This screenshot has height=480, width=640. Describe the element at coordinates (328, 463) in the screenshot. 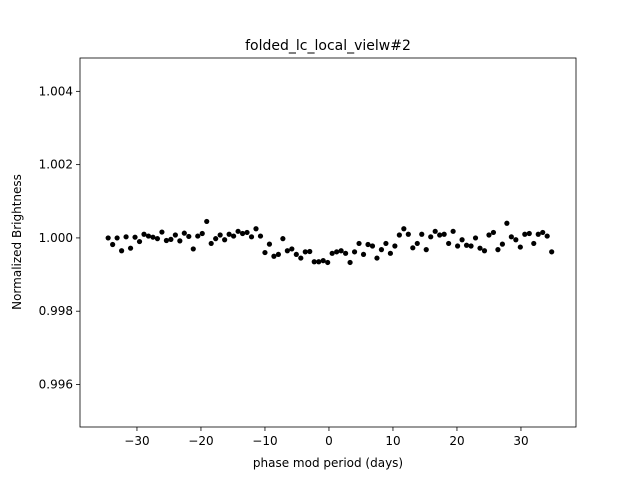

I see `x-axis-label: phase mod period (days)` at that location.